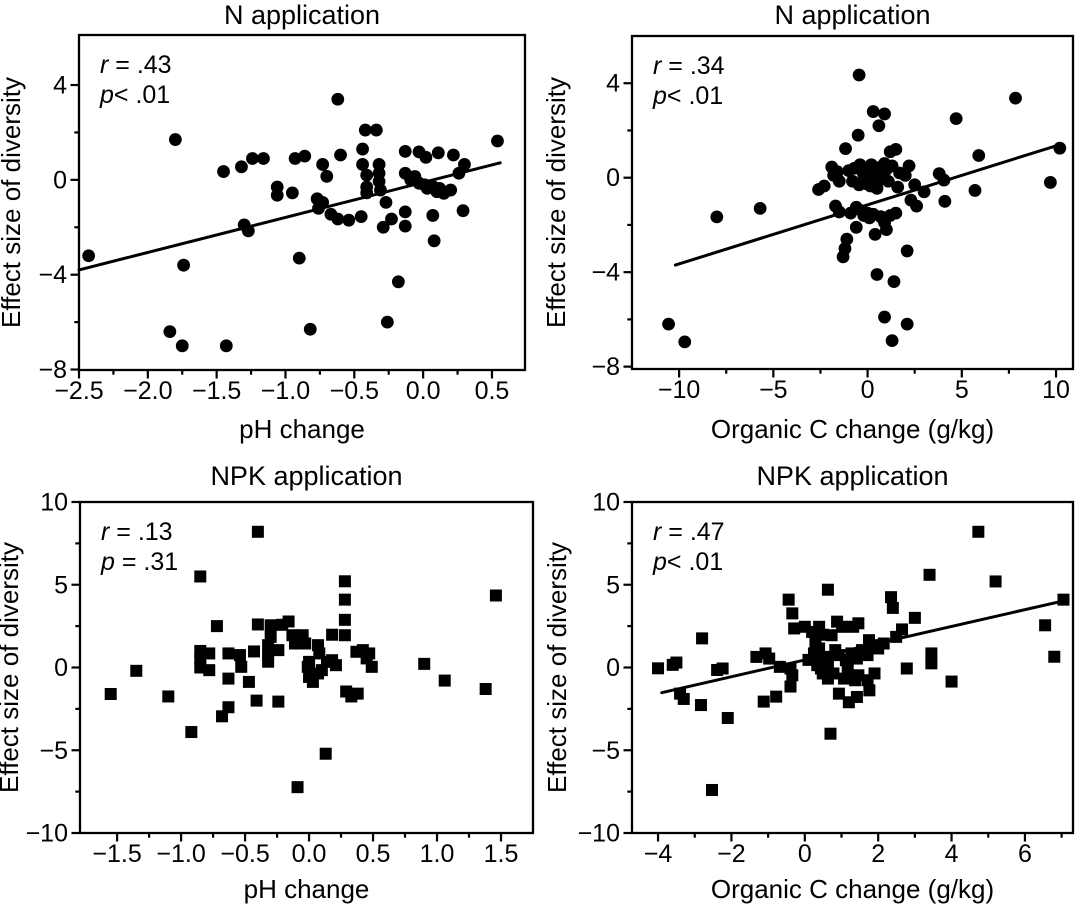  What do you see at coordinates (147, 391) in the screenshot?
I see `x-tick-label: −2.0` at bounding box center [147, 391].